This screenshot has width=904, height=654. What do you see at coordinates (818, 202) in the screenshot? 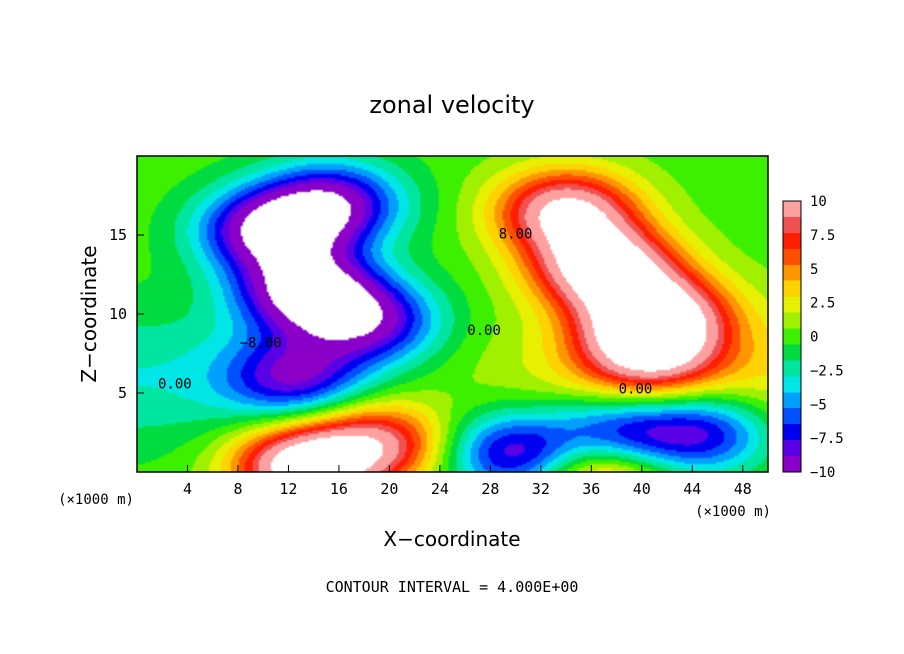
I see `colorbar-tick-label: 10` at bounding box center [818, 202].